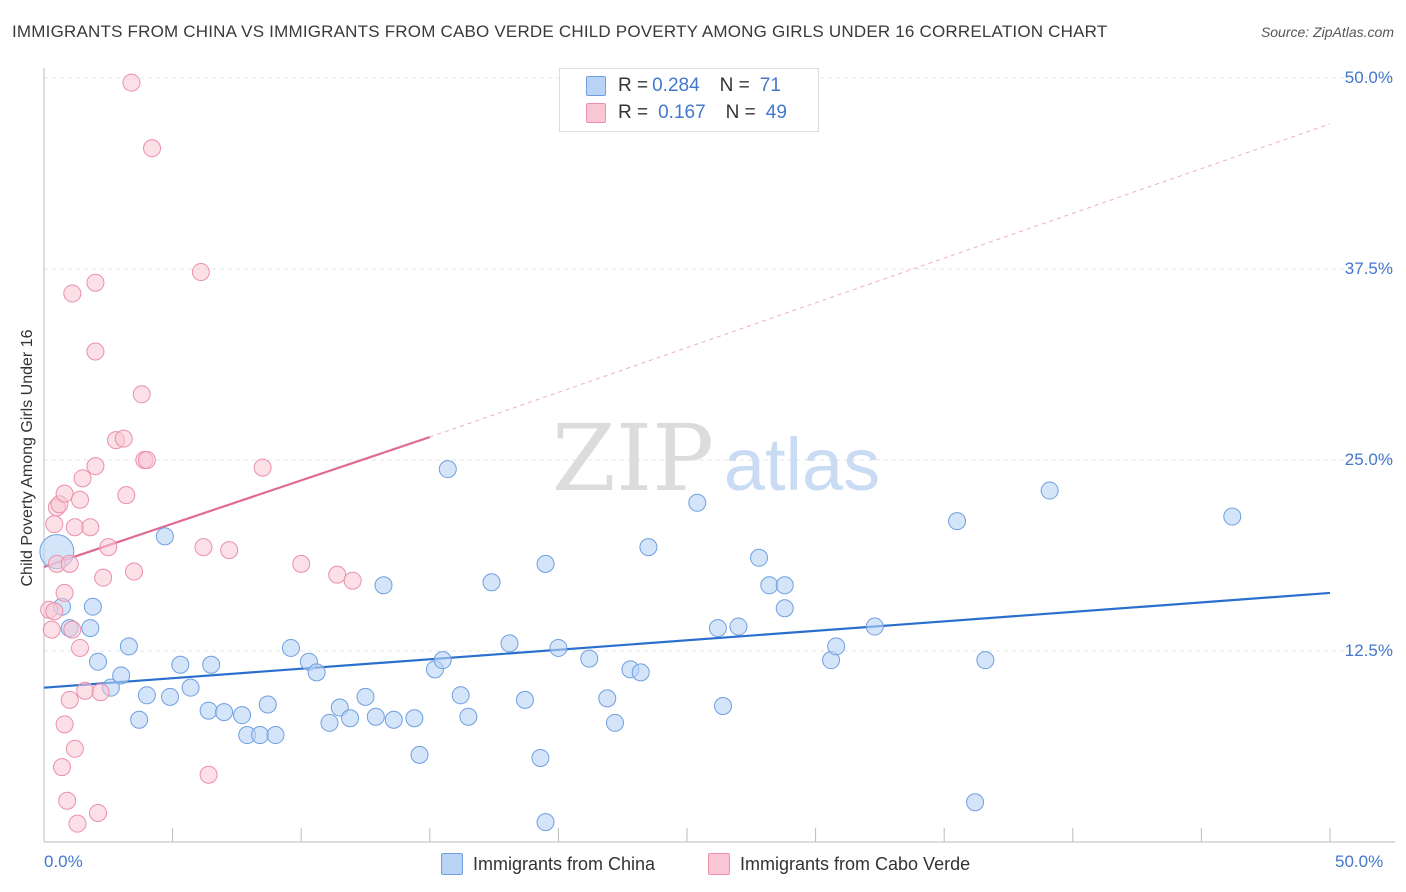  What do you see at coordinates (452, 864) in the screenshot?
I see `bottom-legend-swatch-china` at bounding box center [452, 864].